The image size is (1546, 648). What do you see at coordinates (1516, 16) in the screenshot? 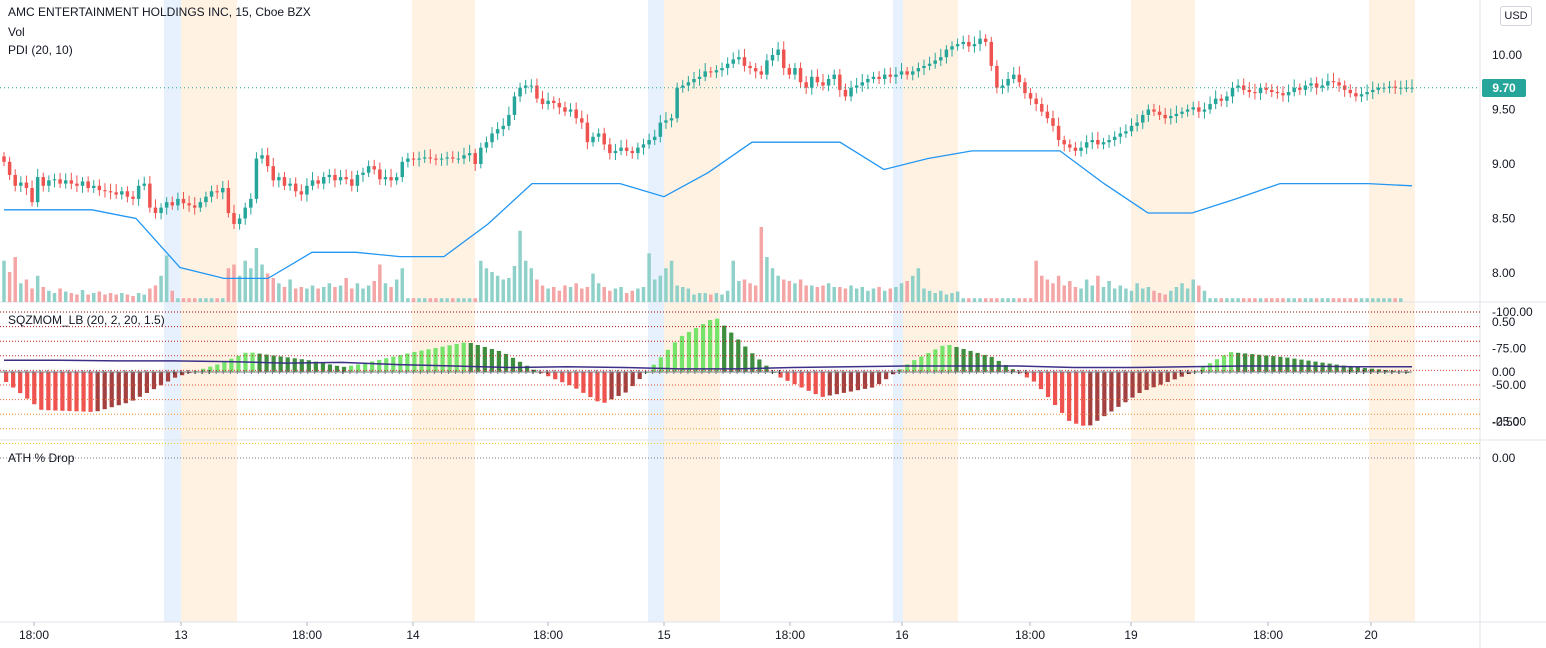
I see `currency-button: USD` at bounding box center [1516, 16].